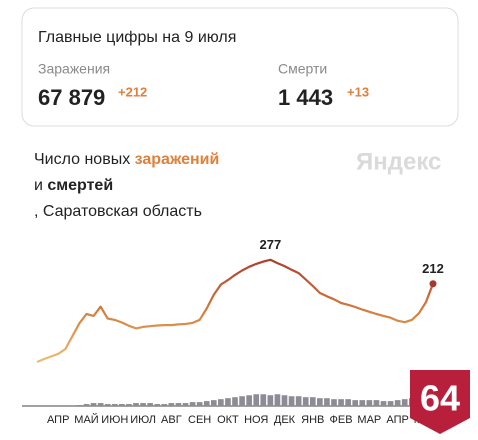 The height and width of the screenshot is (440, 478). What do you see at coordinates (341, 420) in the screenshot?
I see `x-tick-label: ФЕВ` at bounding box center [341, 420].